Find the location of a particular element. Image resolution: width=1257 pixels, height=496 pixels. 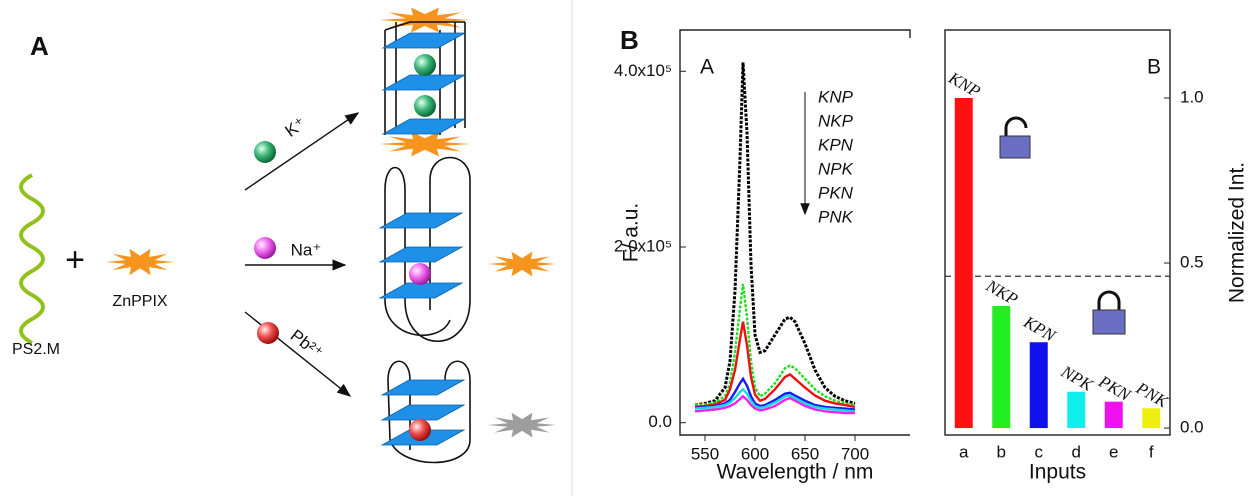

bar-label: KPN is located at coordinates (1040, 329).